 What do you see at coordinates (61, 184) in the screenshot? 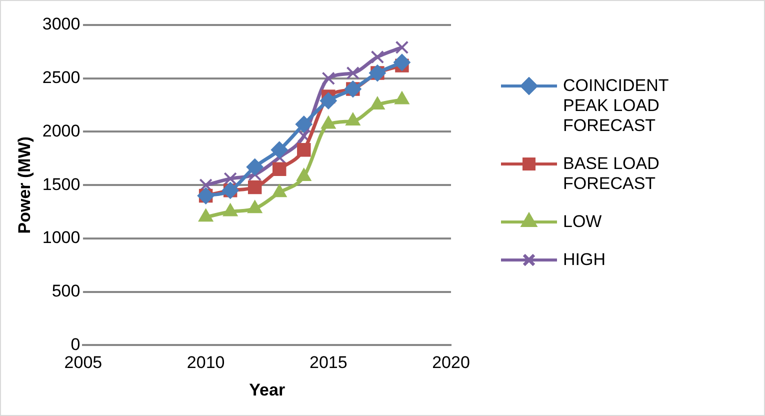
I see `y-tick-label: 1500` at bounding box center [61, 184].